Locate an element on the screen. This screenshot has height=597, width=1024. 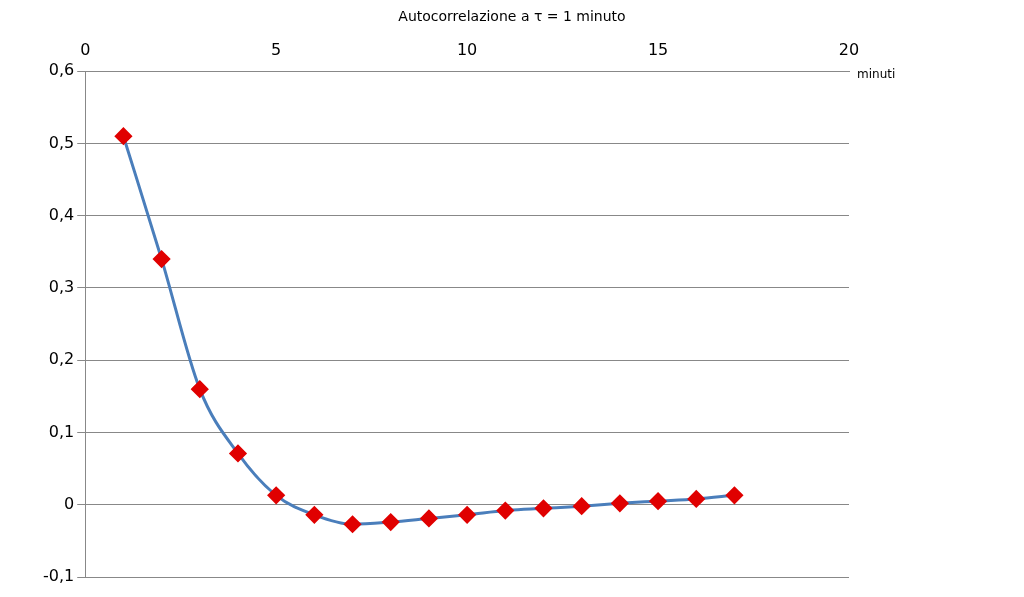
y-tick-label: 0,5 is located at coordinates (61, 142).